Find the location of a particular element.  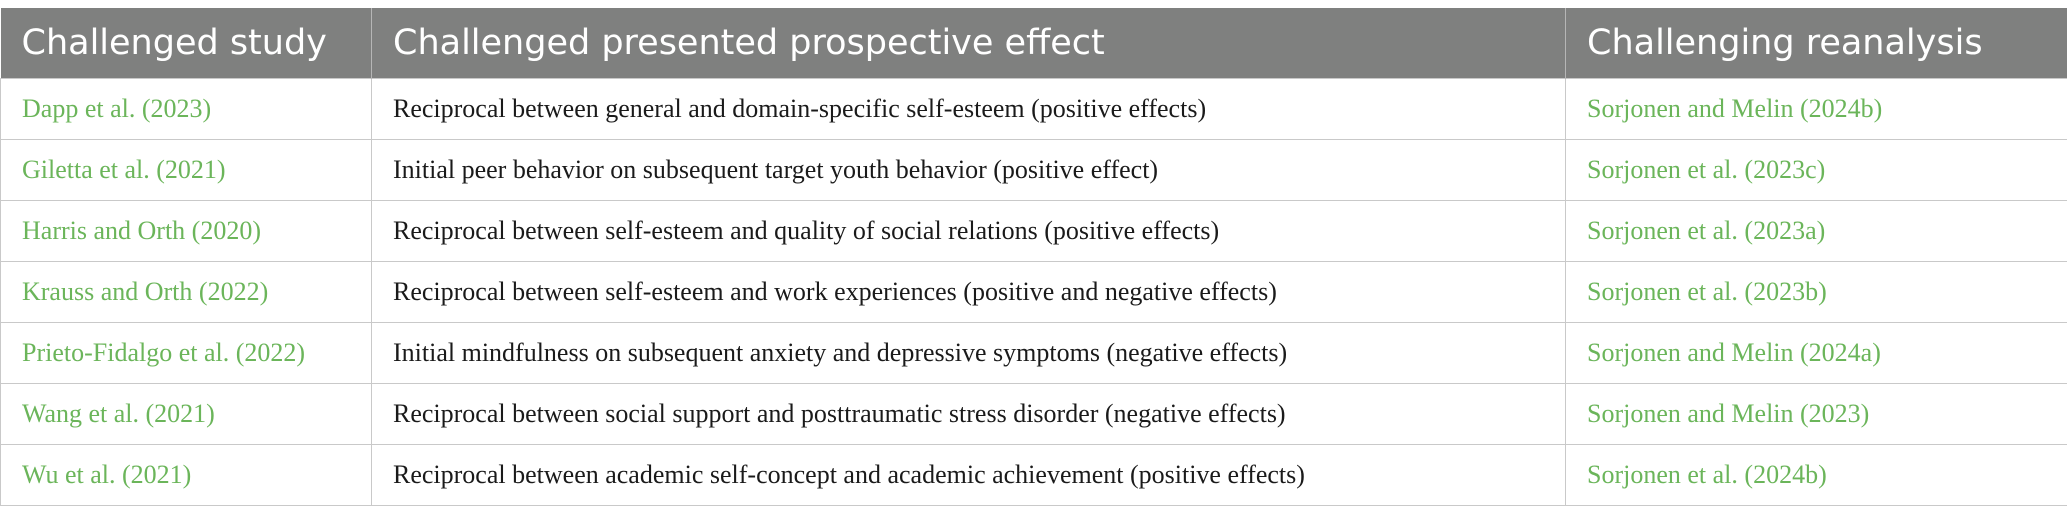

reanalysis-link: Sorjonen and Melin (2024b) is located at coordinates (1816, 108).